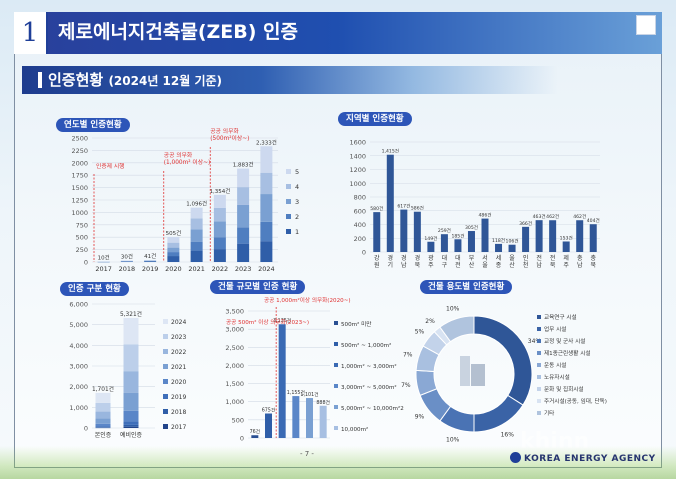 The width and height of the screenshot is (676, 479). I want to click on use-data-label: 2%, so click(430, 321).